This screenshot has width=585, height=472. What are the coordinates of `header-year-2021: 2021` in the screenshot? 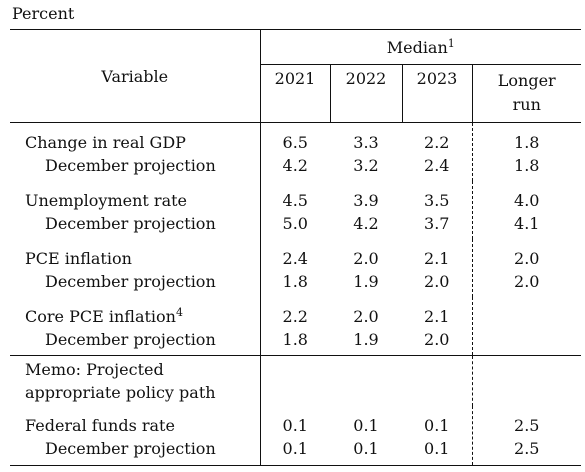 It's located at (295, 93).